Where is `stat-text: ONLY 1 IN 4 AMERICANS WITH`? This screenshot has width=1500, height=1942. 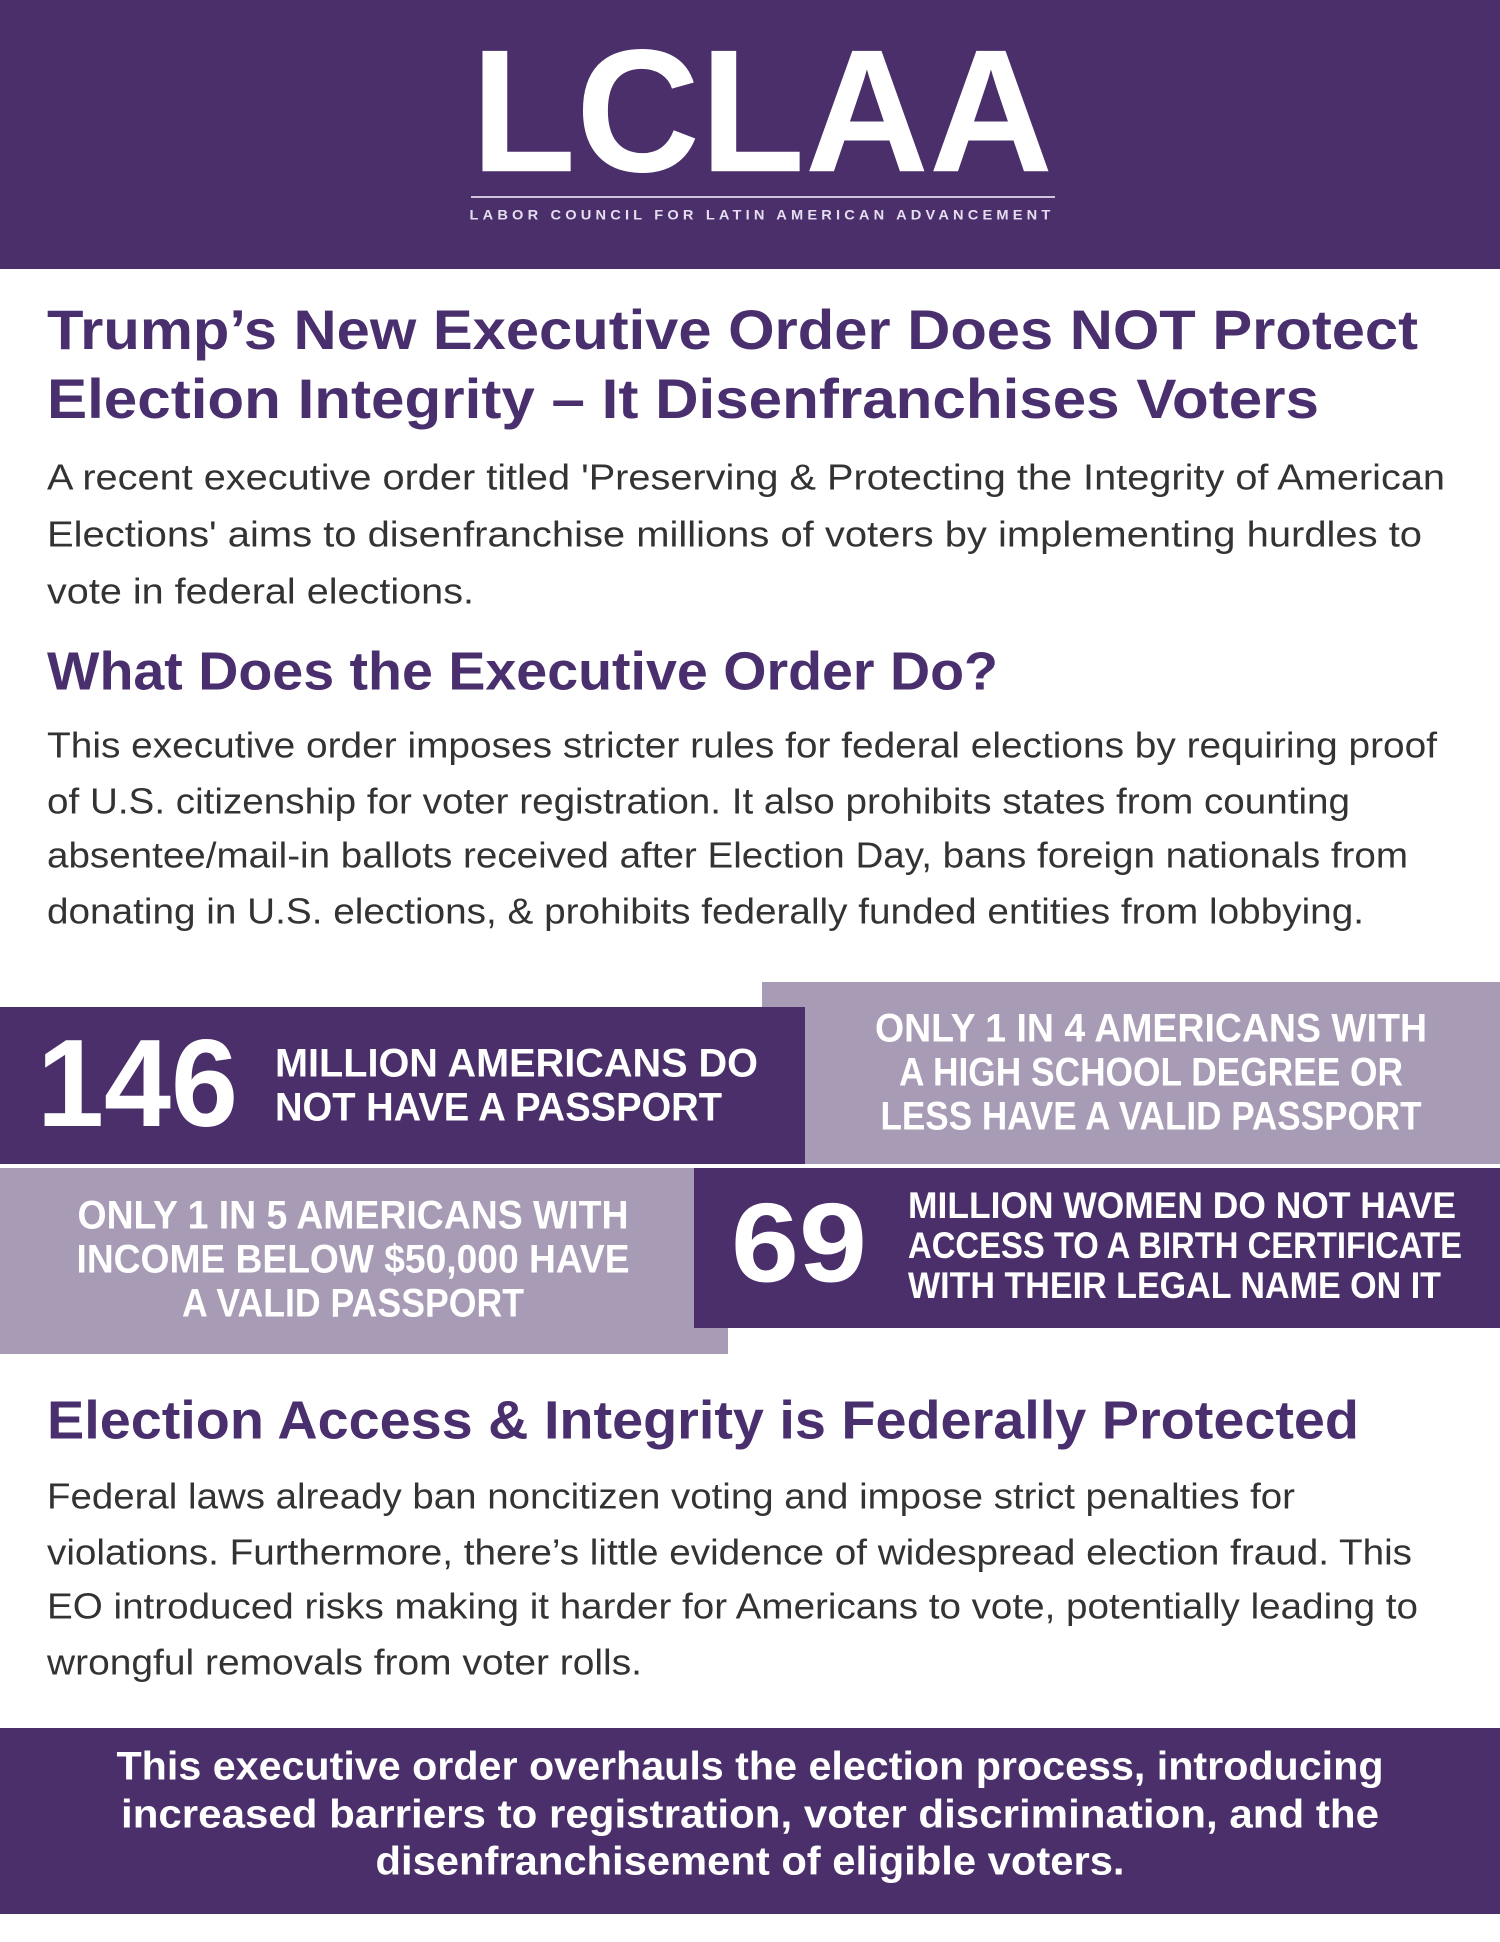
stat-text: ONLY 1 IN 4 AMERICANS WITH is located at coordinates (1151, 1029).